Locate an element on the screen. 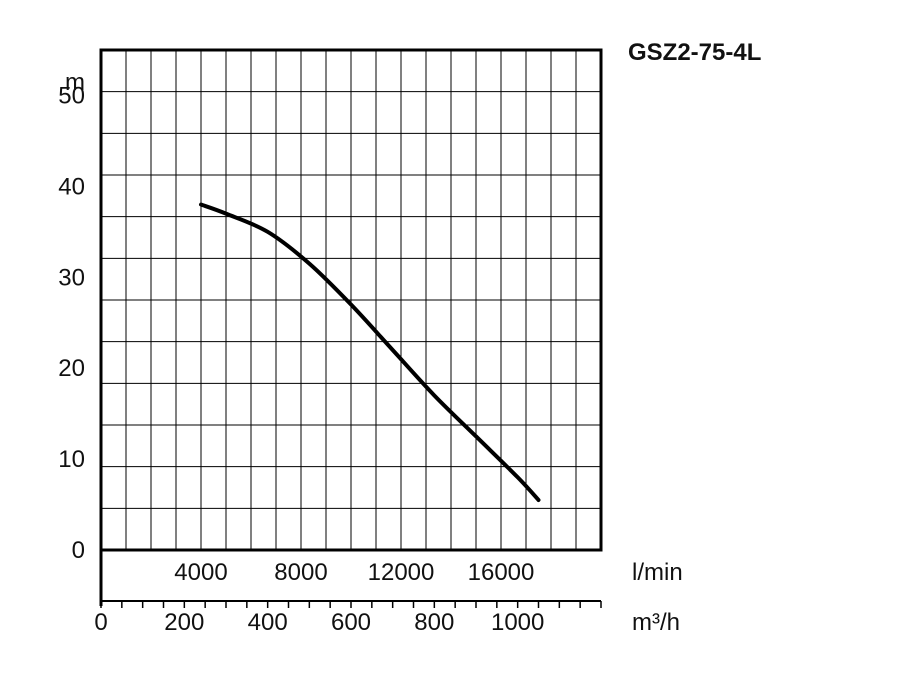 The image size is (900, 700). y-tick-label: 50 is located at coordinates (71, 95).